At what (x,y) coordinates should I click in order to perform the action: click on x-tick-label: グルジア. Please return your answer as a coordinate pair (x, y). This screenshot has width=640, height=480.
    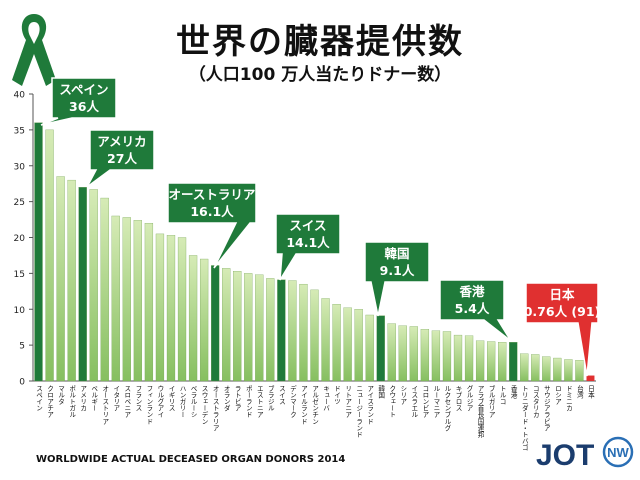
    Looking at the image, I should click on (469, 398).